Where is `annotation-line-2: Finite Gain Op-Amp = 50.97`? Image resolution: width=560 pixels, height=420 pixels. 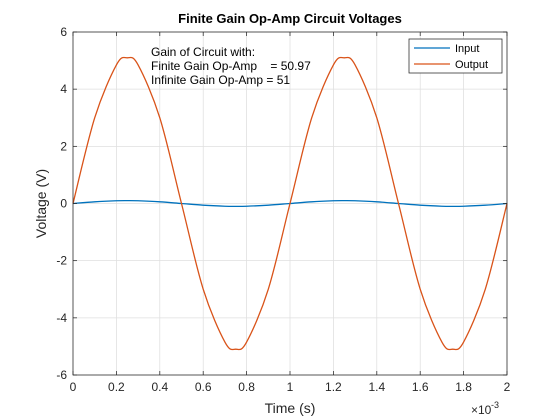 annotation-line-2: Finite Gain Op-Amp = 50.97 is located at coordinates (231, 66).